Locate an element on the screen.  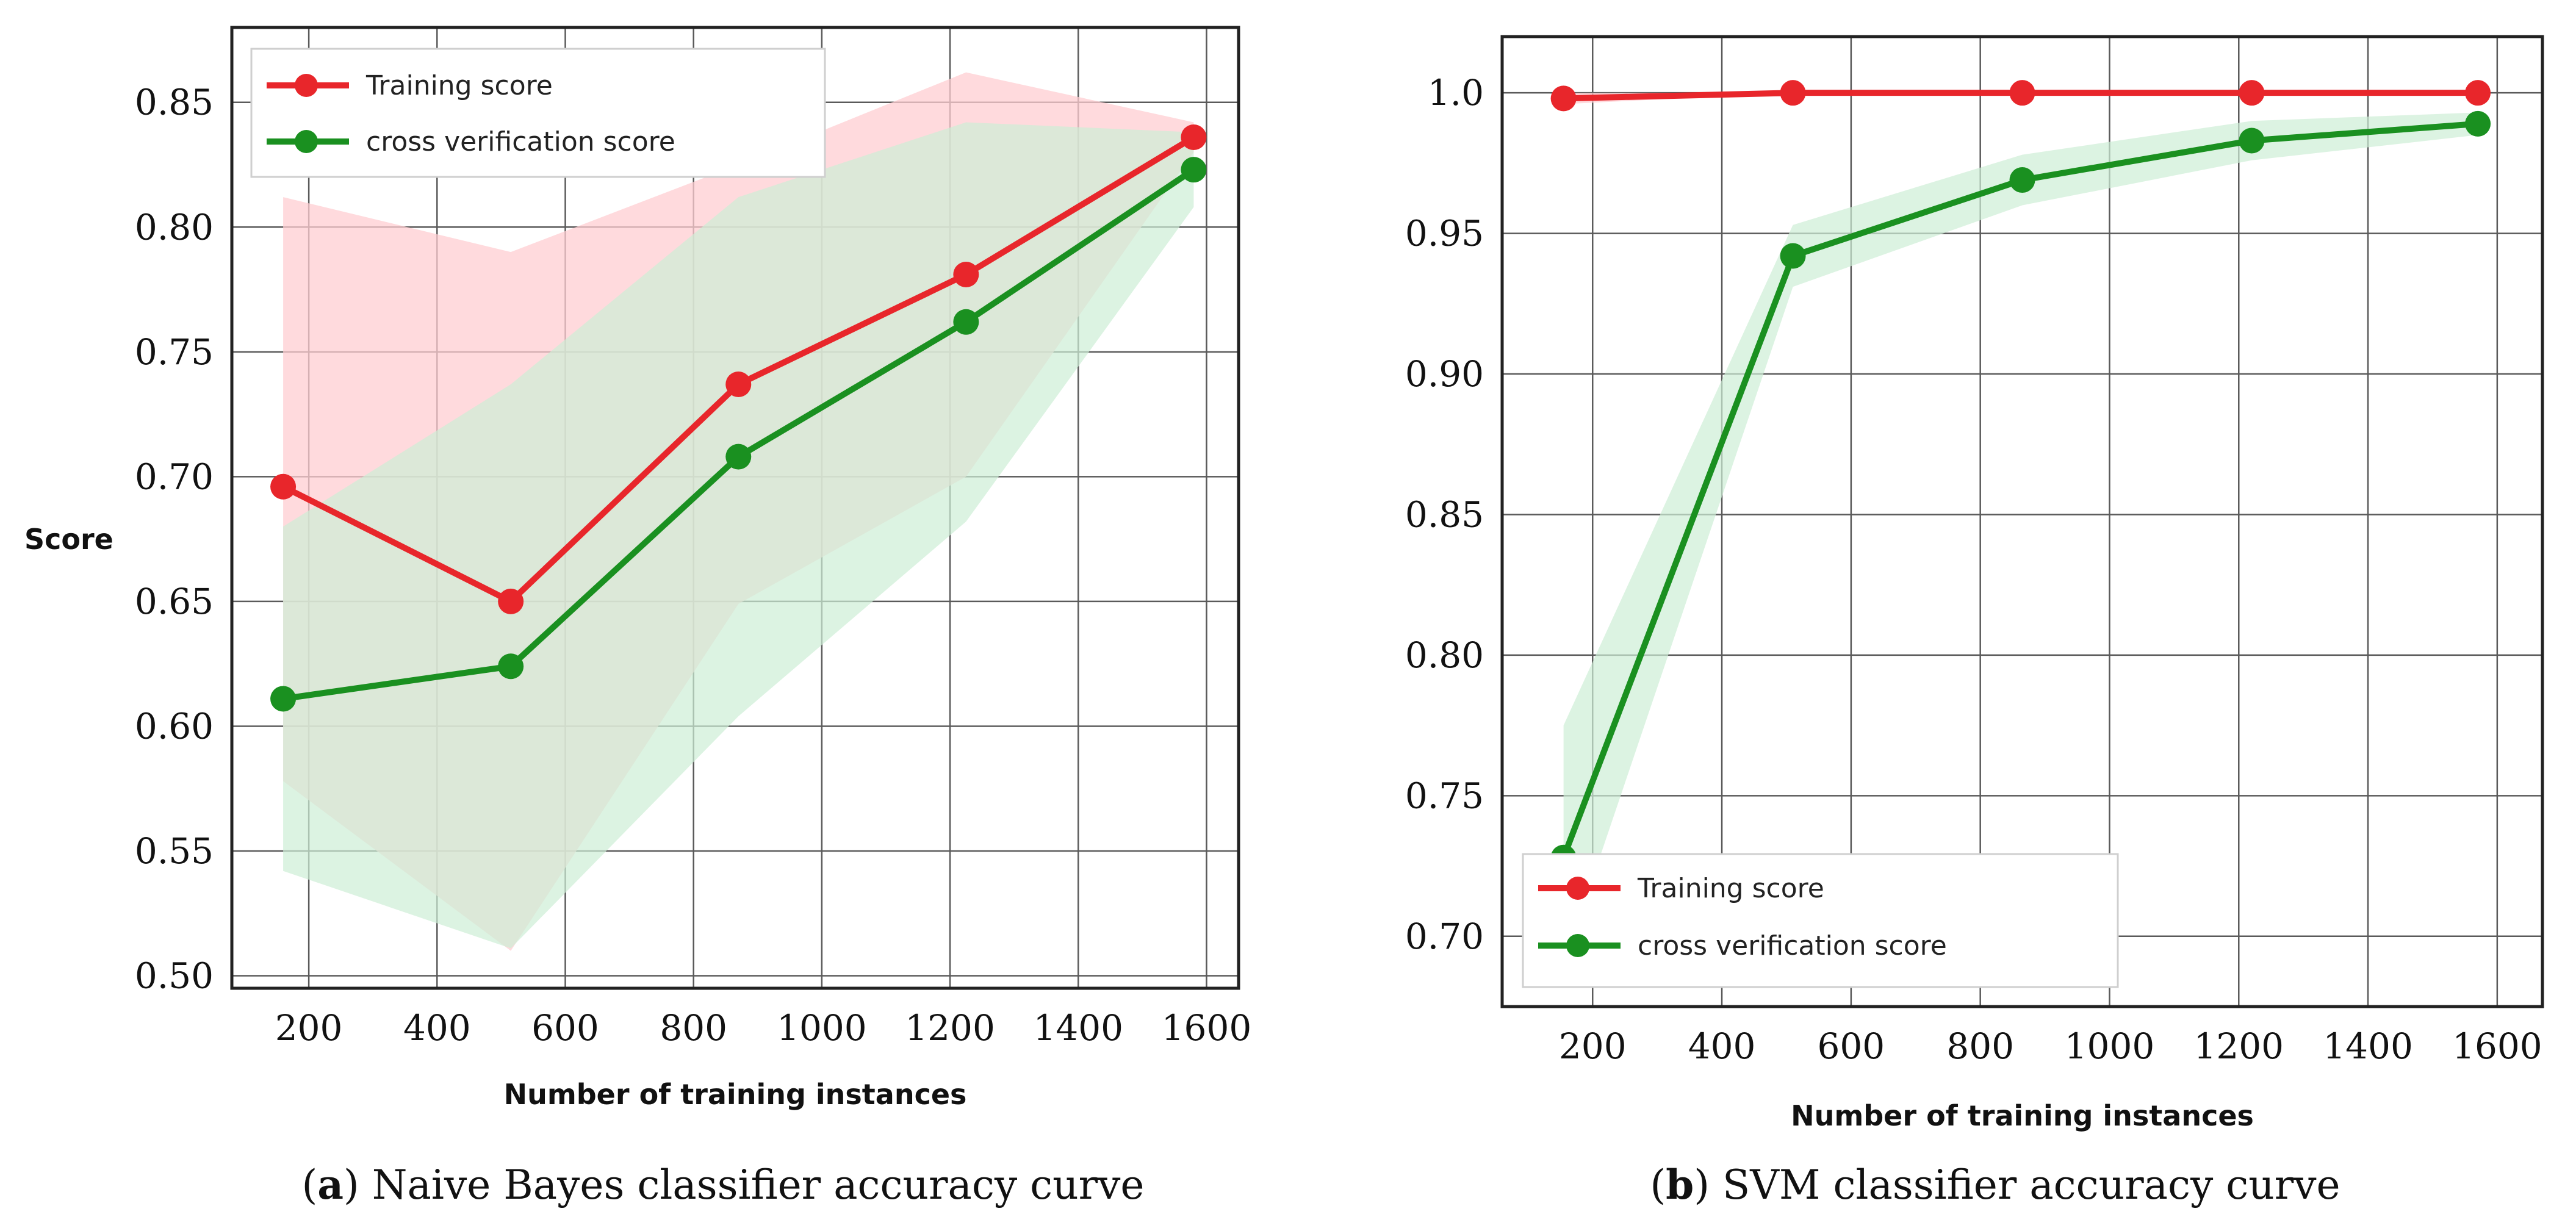
caption-text: Naive Bayes classifier accuracy curve is located at coordinates (758, 1185).